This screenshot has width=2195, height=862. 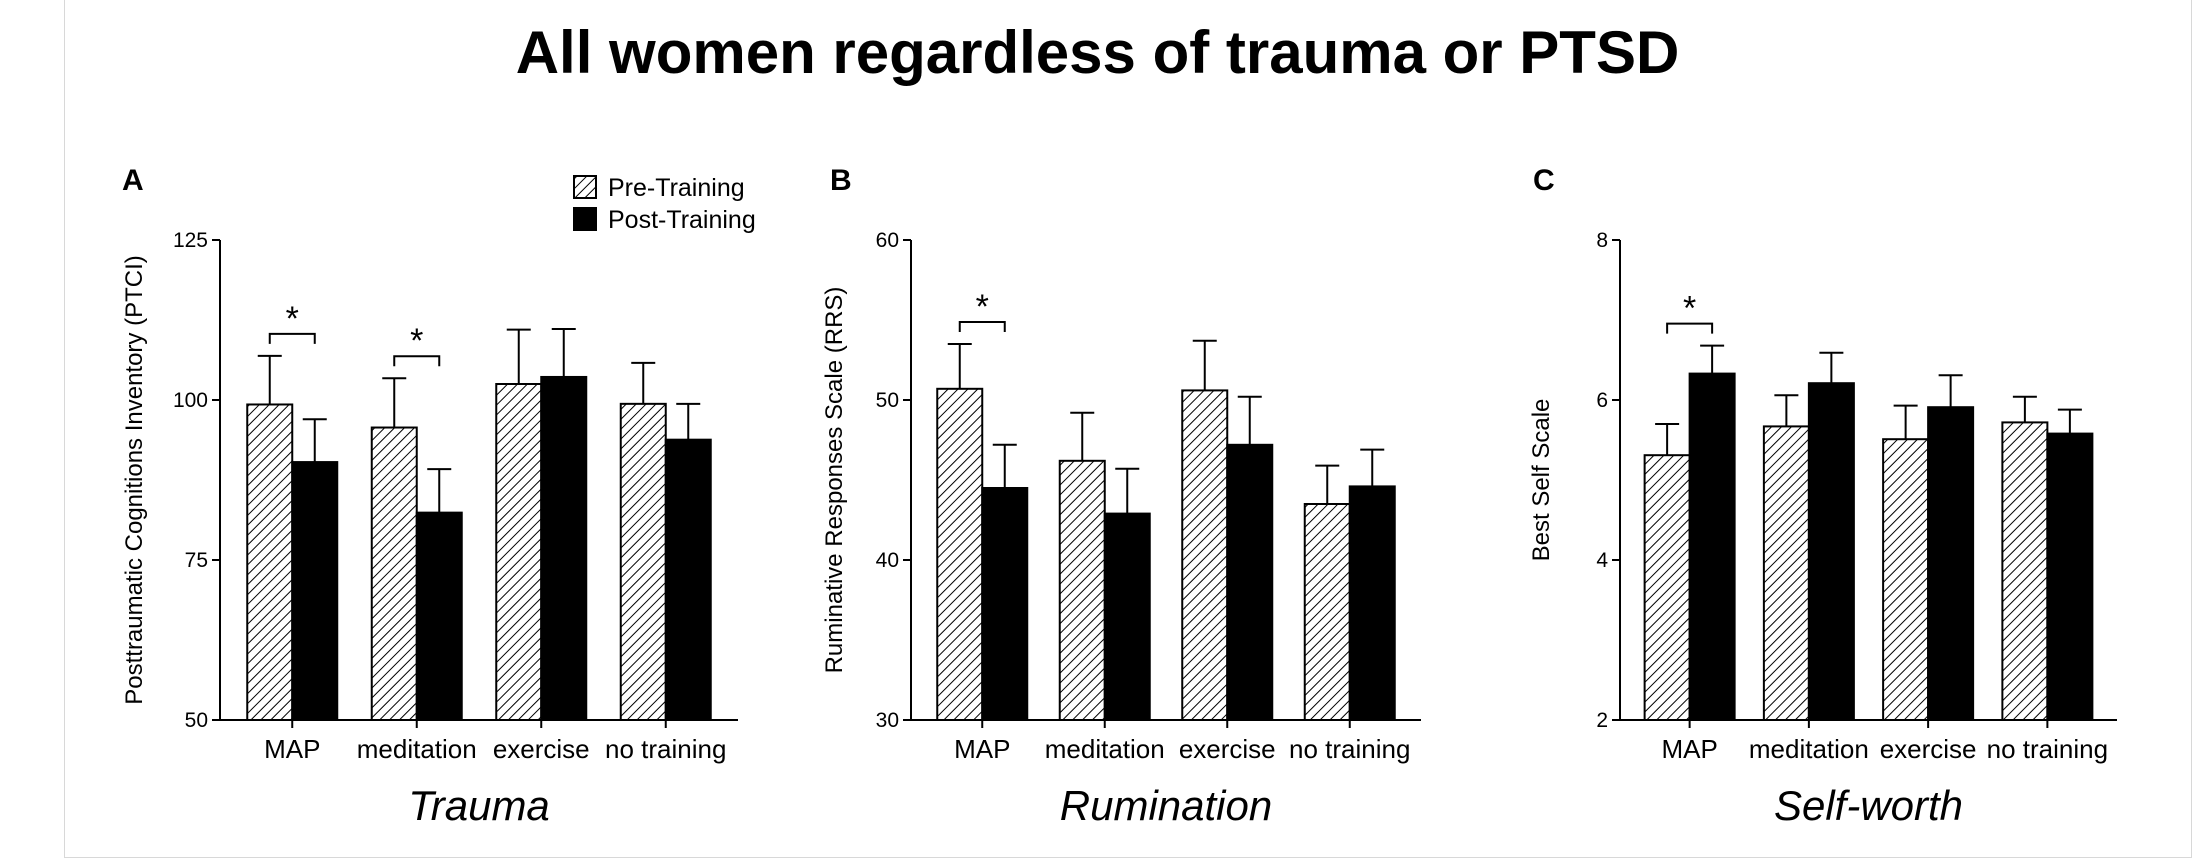 I want to click on legend-post-training-swatch, so click(x=585, y=219).